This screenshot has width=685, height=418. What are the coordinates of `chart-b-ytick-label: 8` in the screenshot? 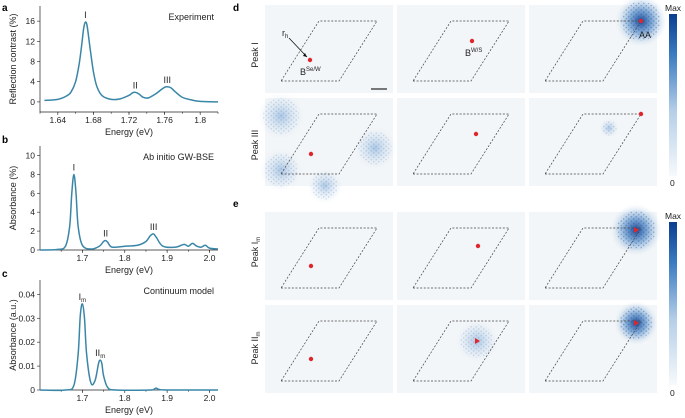 It's located at (32, 174).